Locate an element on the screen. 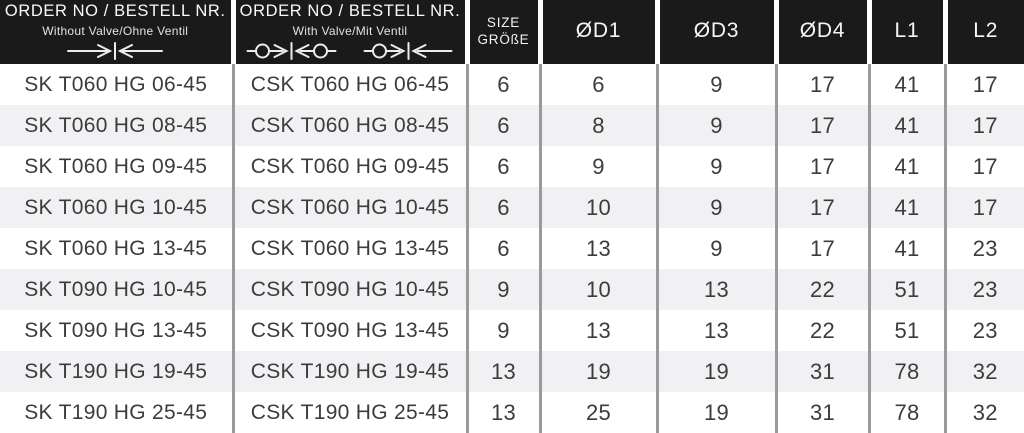  order-no-cell: SK T190 HG 19-45 is located at coordinates (116, 371).